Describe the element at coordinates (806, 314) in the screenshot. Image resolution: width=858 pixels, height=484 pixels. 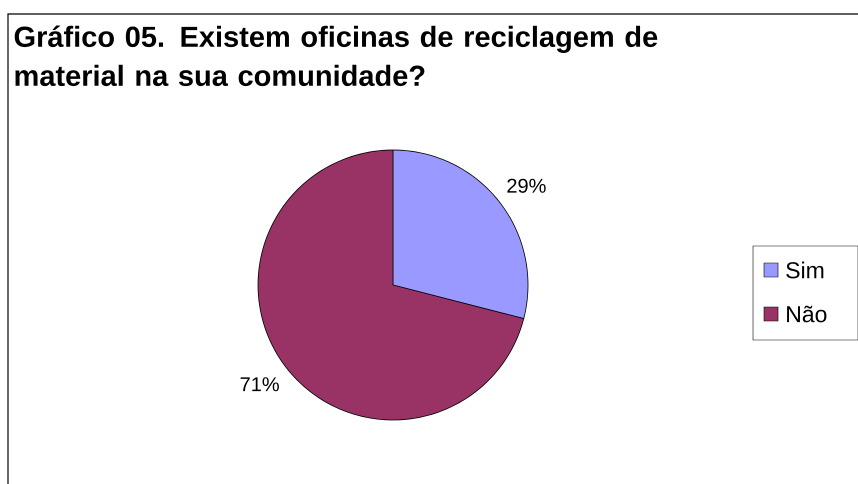
I see `legend-label: Não` at that location.